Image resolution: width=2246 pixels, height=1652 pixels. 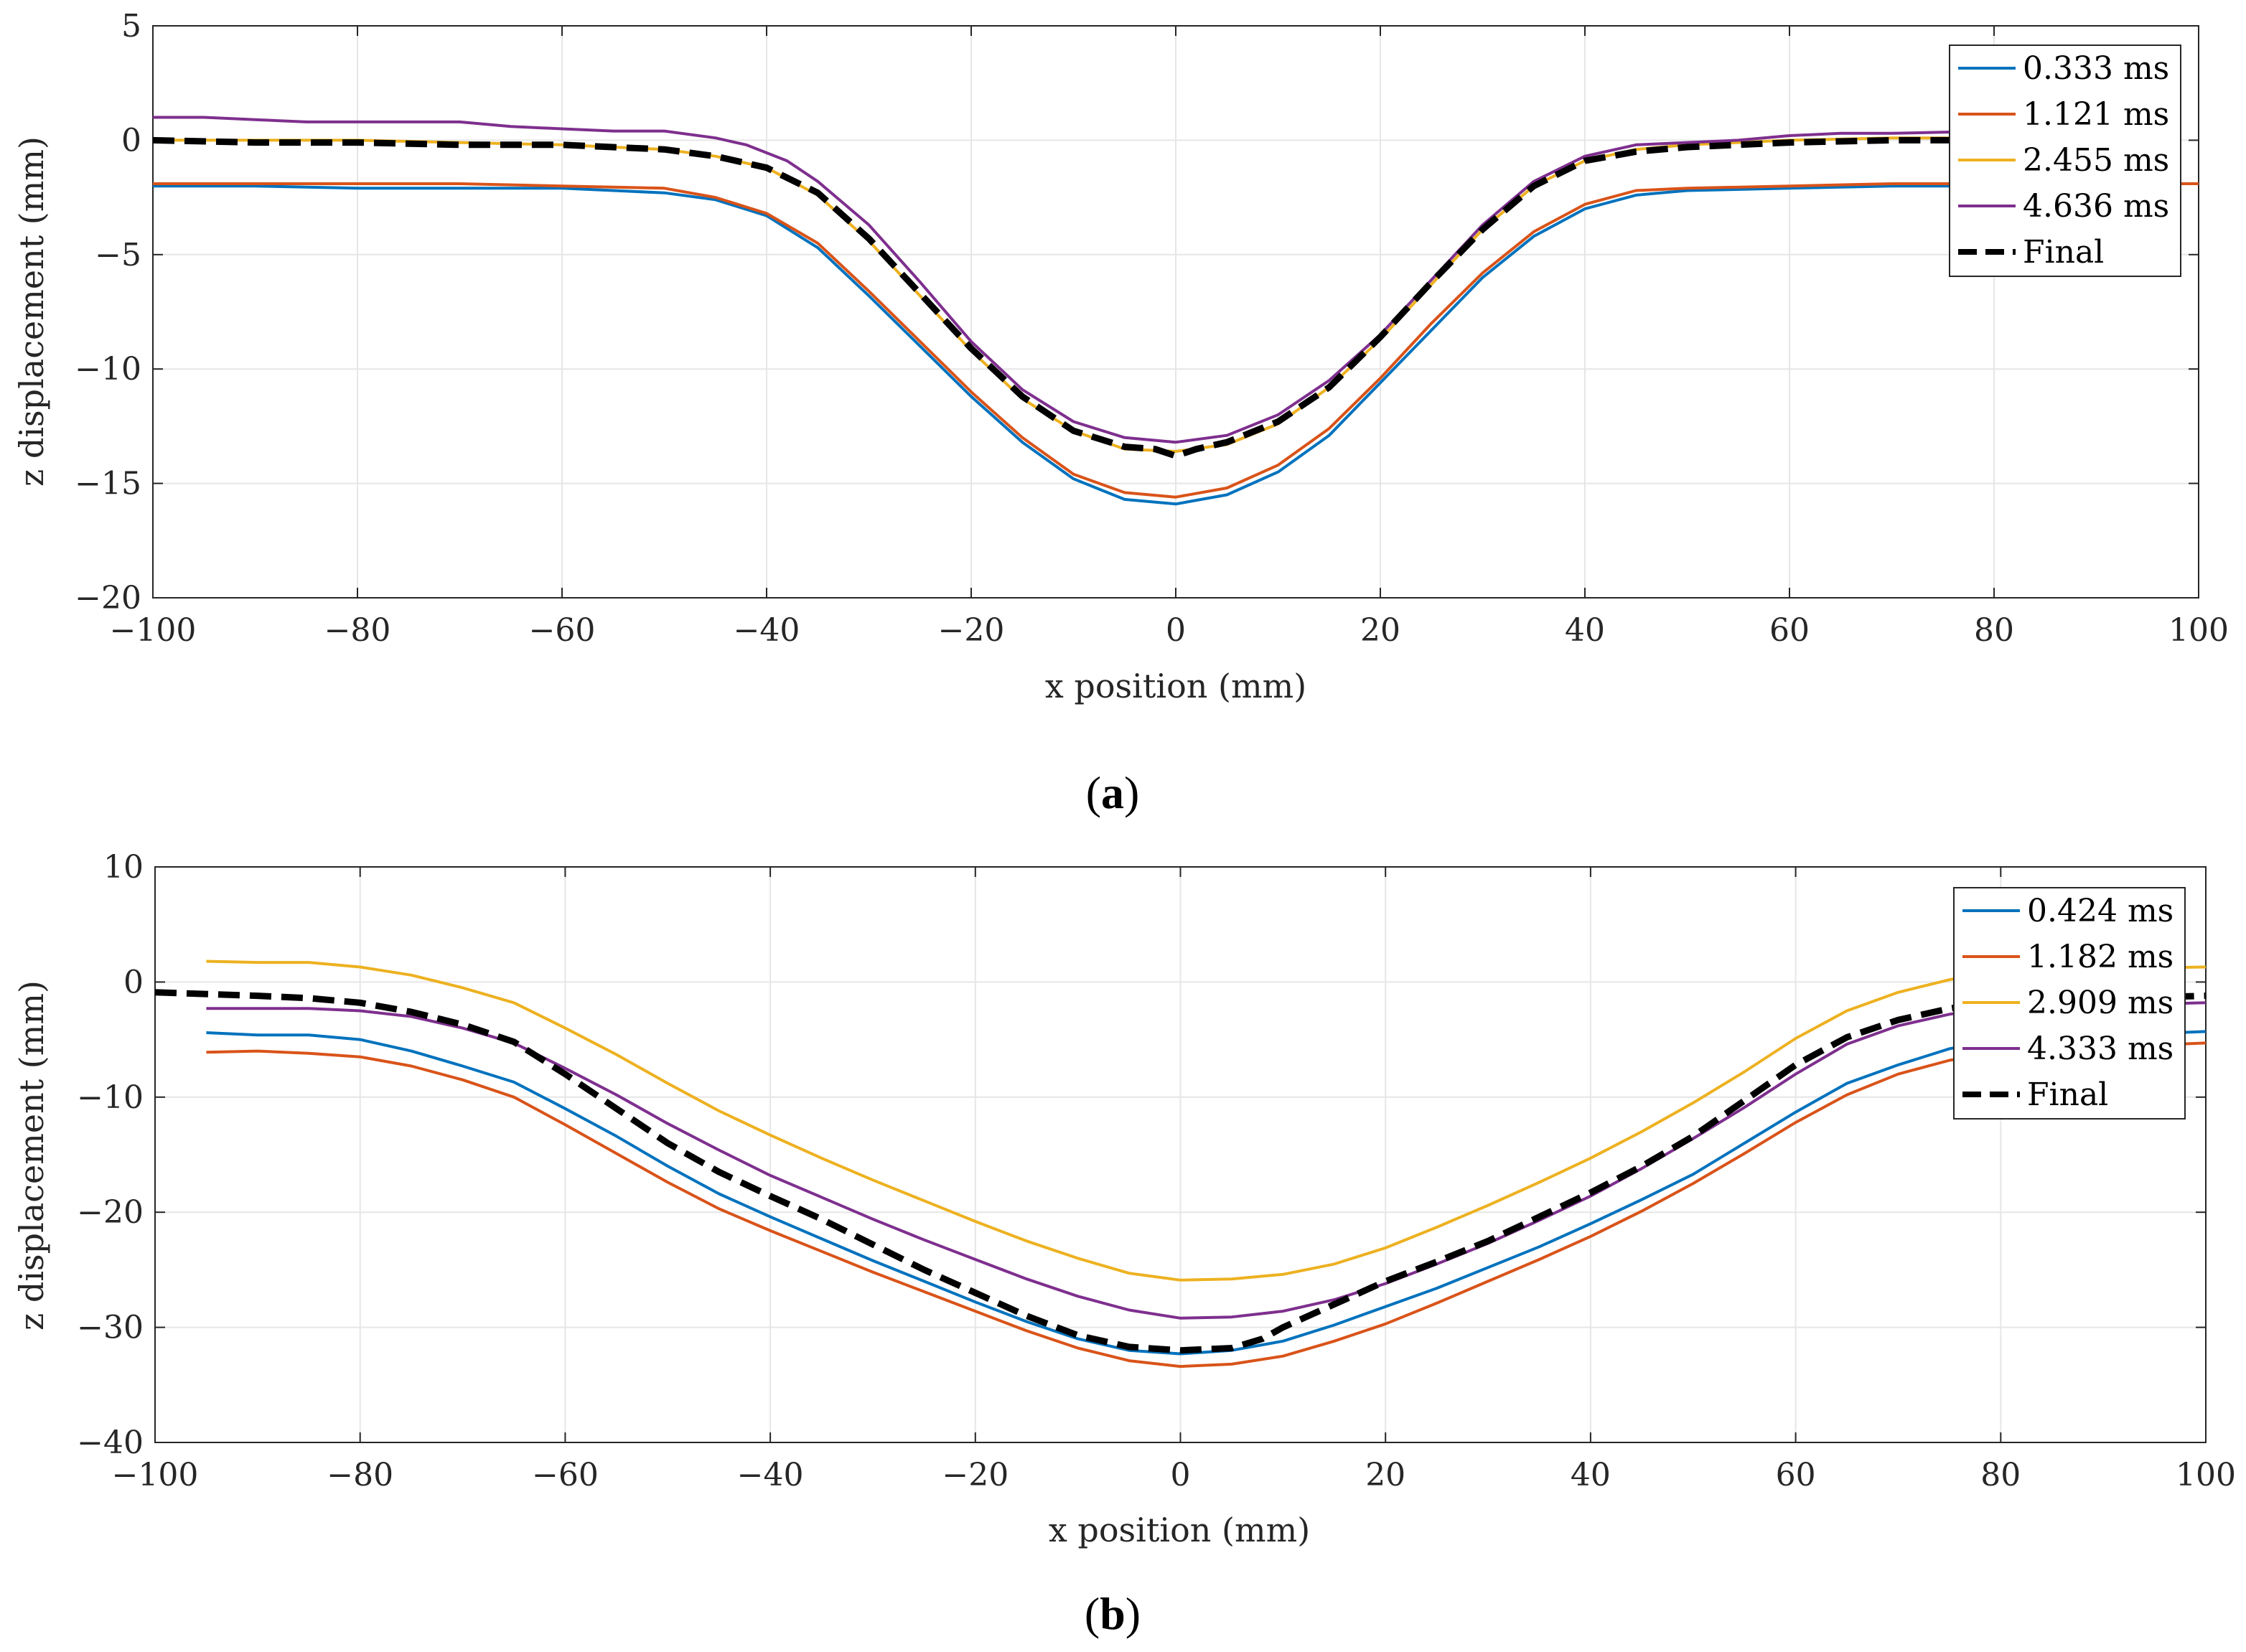 I want to click on panel-b-x-tick-label: −20, so click(x=975, y=1475).